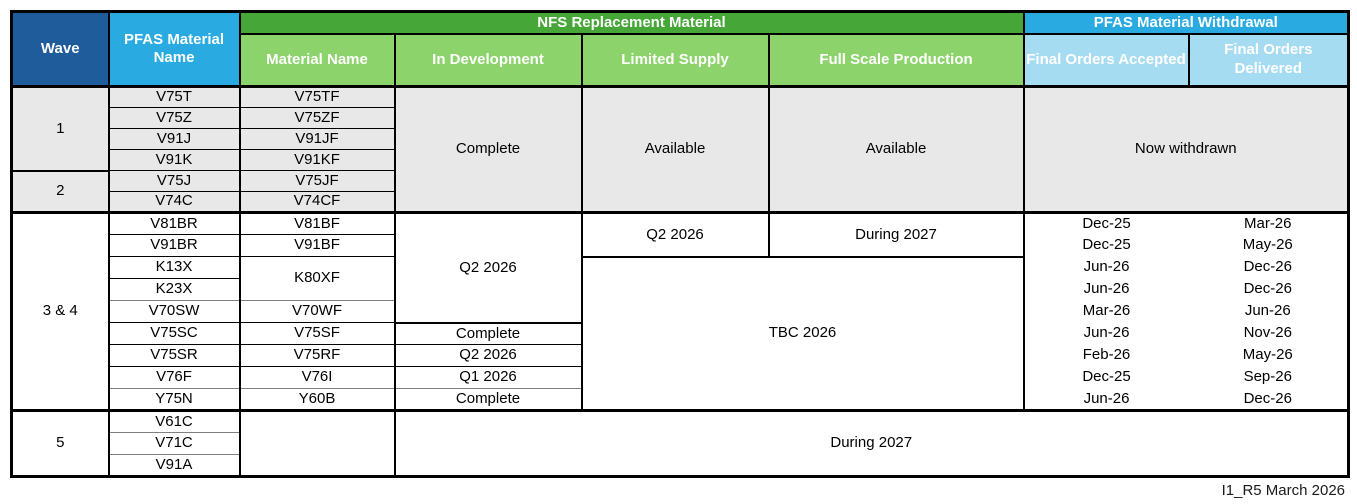 The width and height of the screenshot is (1357, 504). Describe the element at coordinates (60, 191) in the screenshot. I see `wave-group-label: 2` at that location.